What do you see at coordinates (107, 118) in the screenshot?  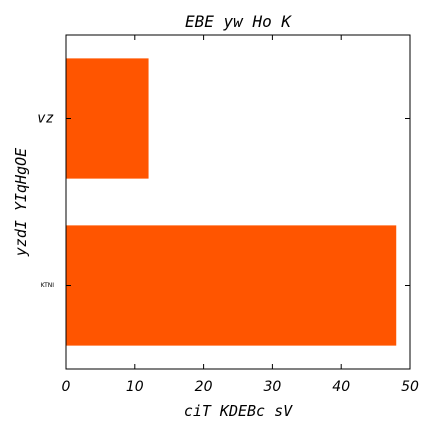 I see `bar-vz` at bounding box center [107, 118].